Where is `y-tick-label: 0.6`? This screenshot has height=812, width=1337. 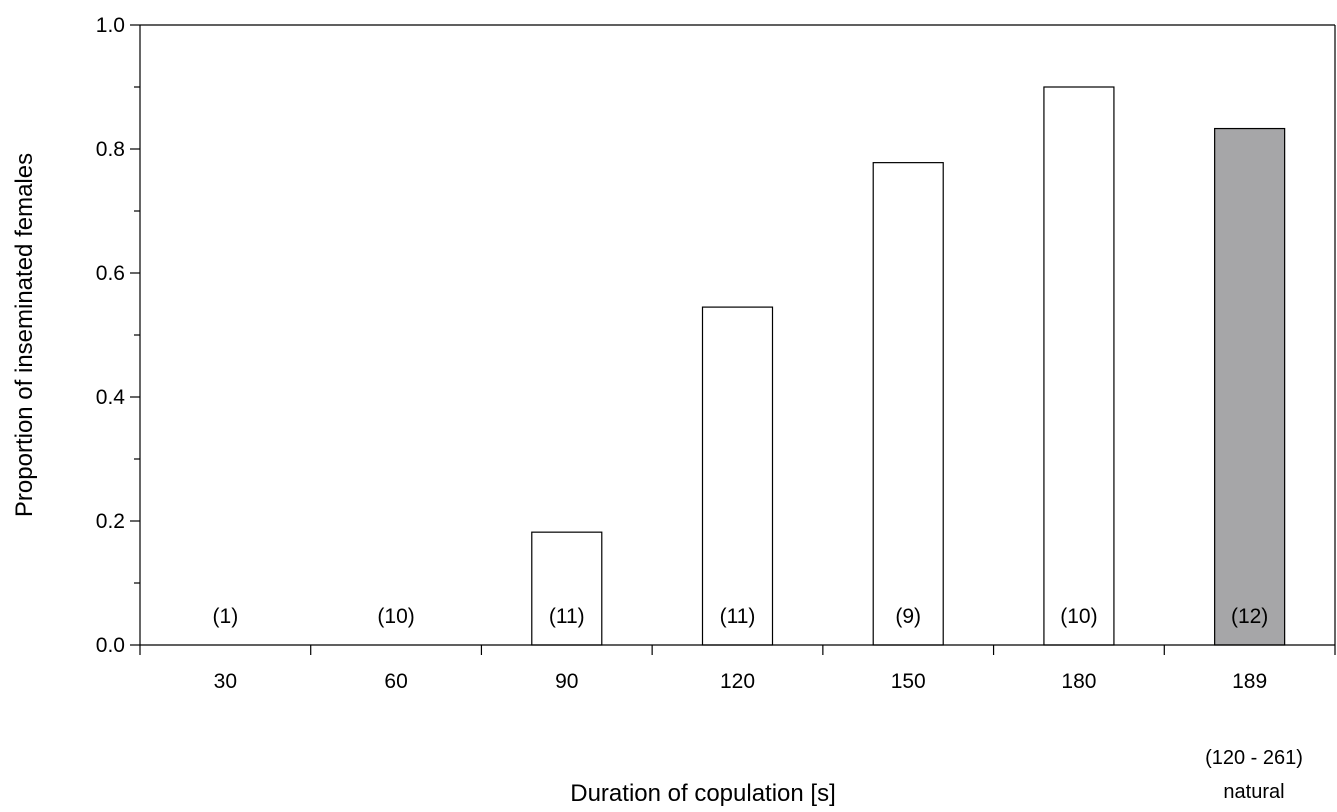 y-tick-label: 0.6 is located at coordinates (110, 273).